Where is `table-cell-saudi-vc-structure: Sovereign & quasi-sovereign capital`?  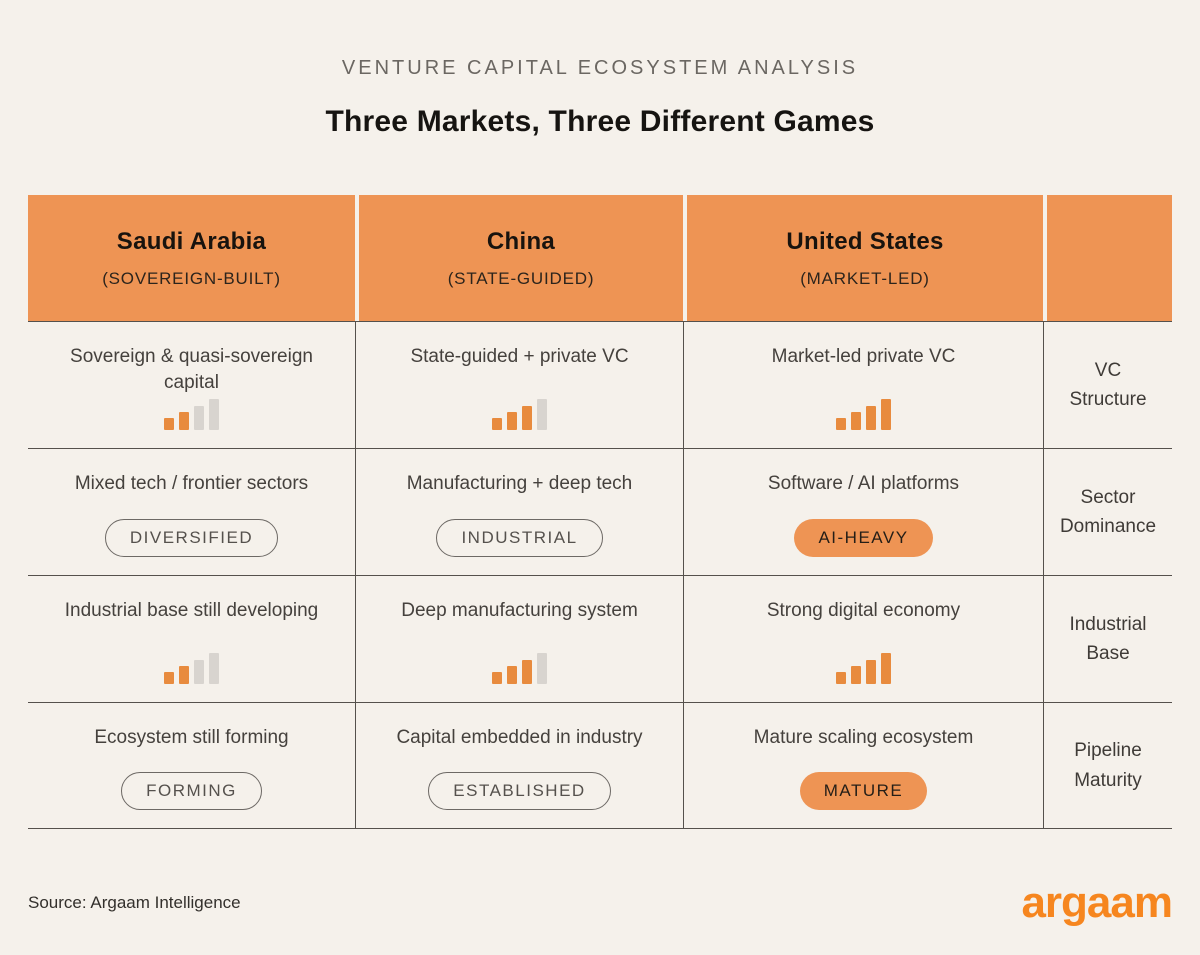 table-cell-saudi-vc-structure: Sovereign & quasi-sovereign capital is located at coordinates (191, 384).